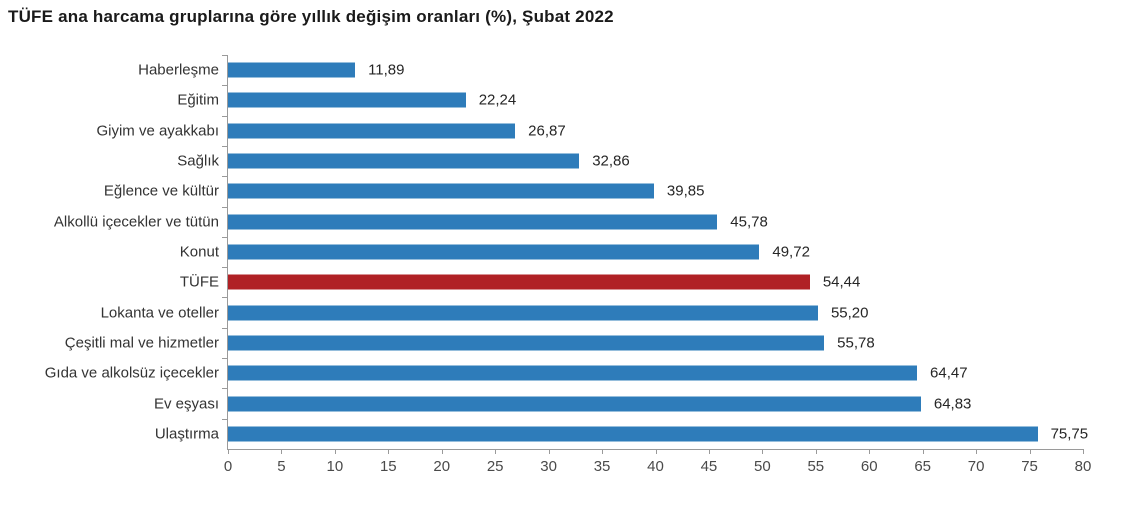 The image size is (1134, 508). Describe the element at coordinates (497, 100) in the screenshot. I see `value-label: 22,24` at that location.